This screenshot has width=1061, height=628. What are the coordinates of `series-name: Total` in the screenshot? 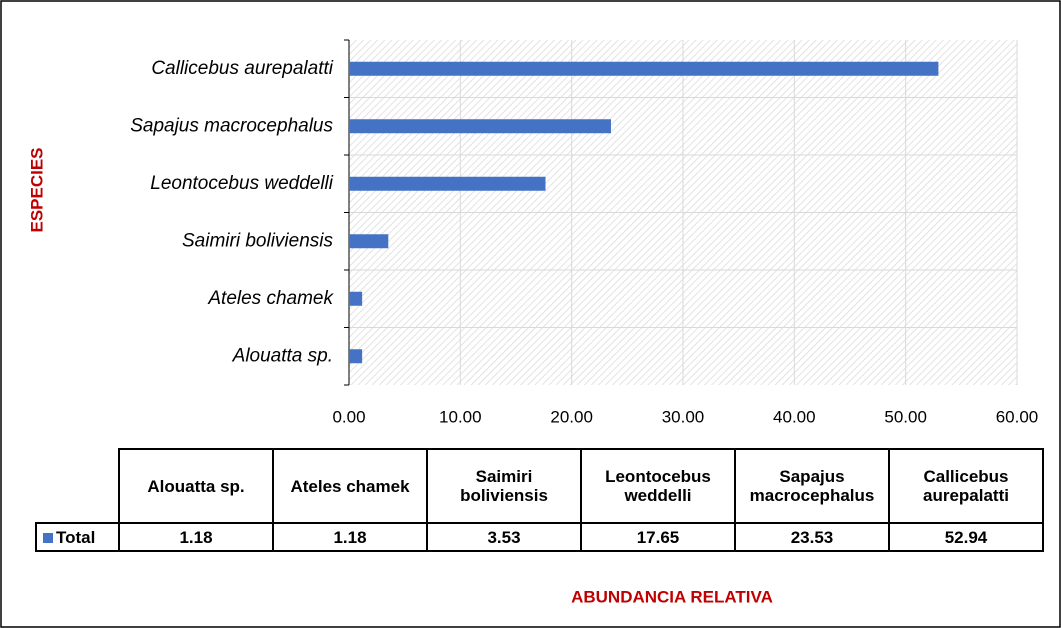 It's located at (76, 537).